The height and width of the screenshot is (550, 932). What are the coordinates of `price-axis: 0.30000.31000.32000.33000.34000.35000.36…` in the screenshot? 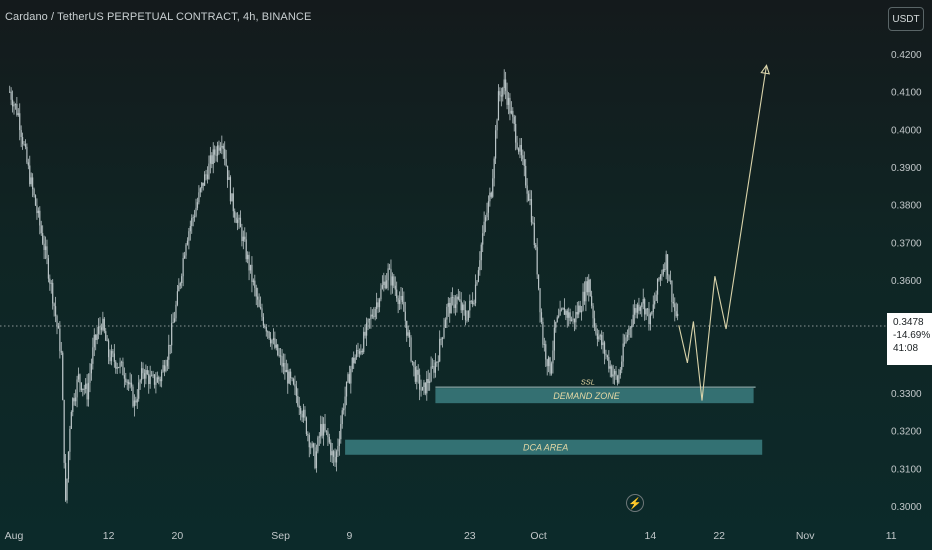 It's located at (906, 281).